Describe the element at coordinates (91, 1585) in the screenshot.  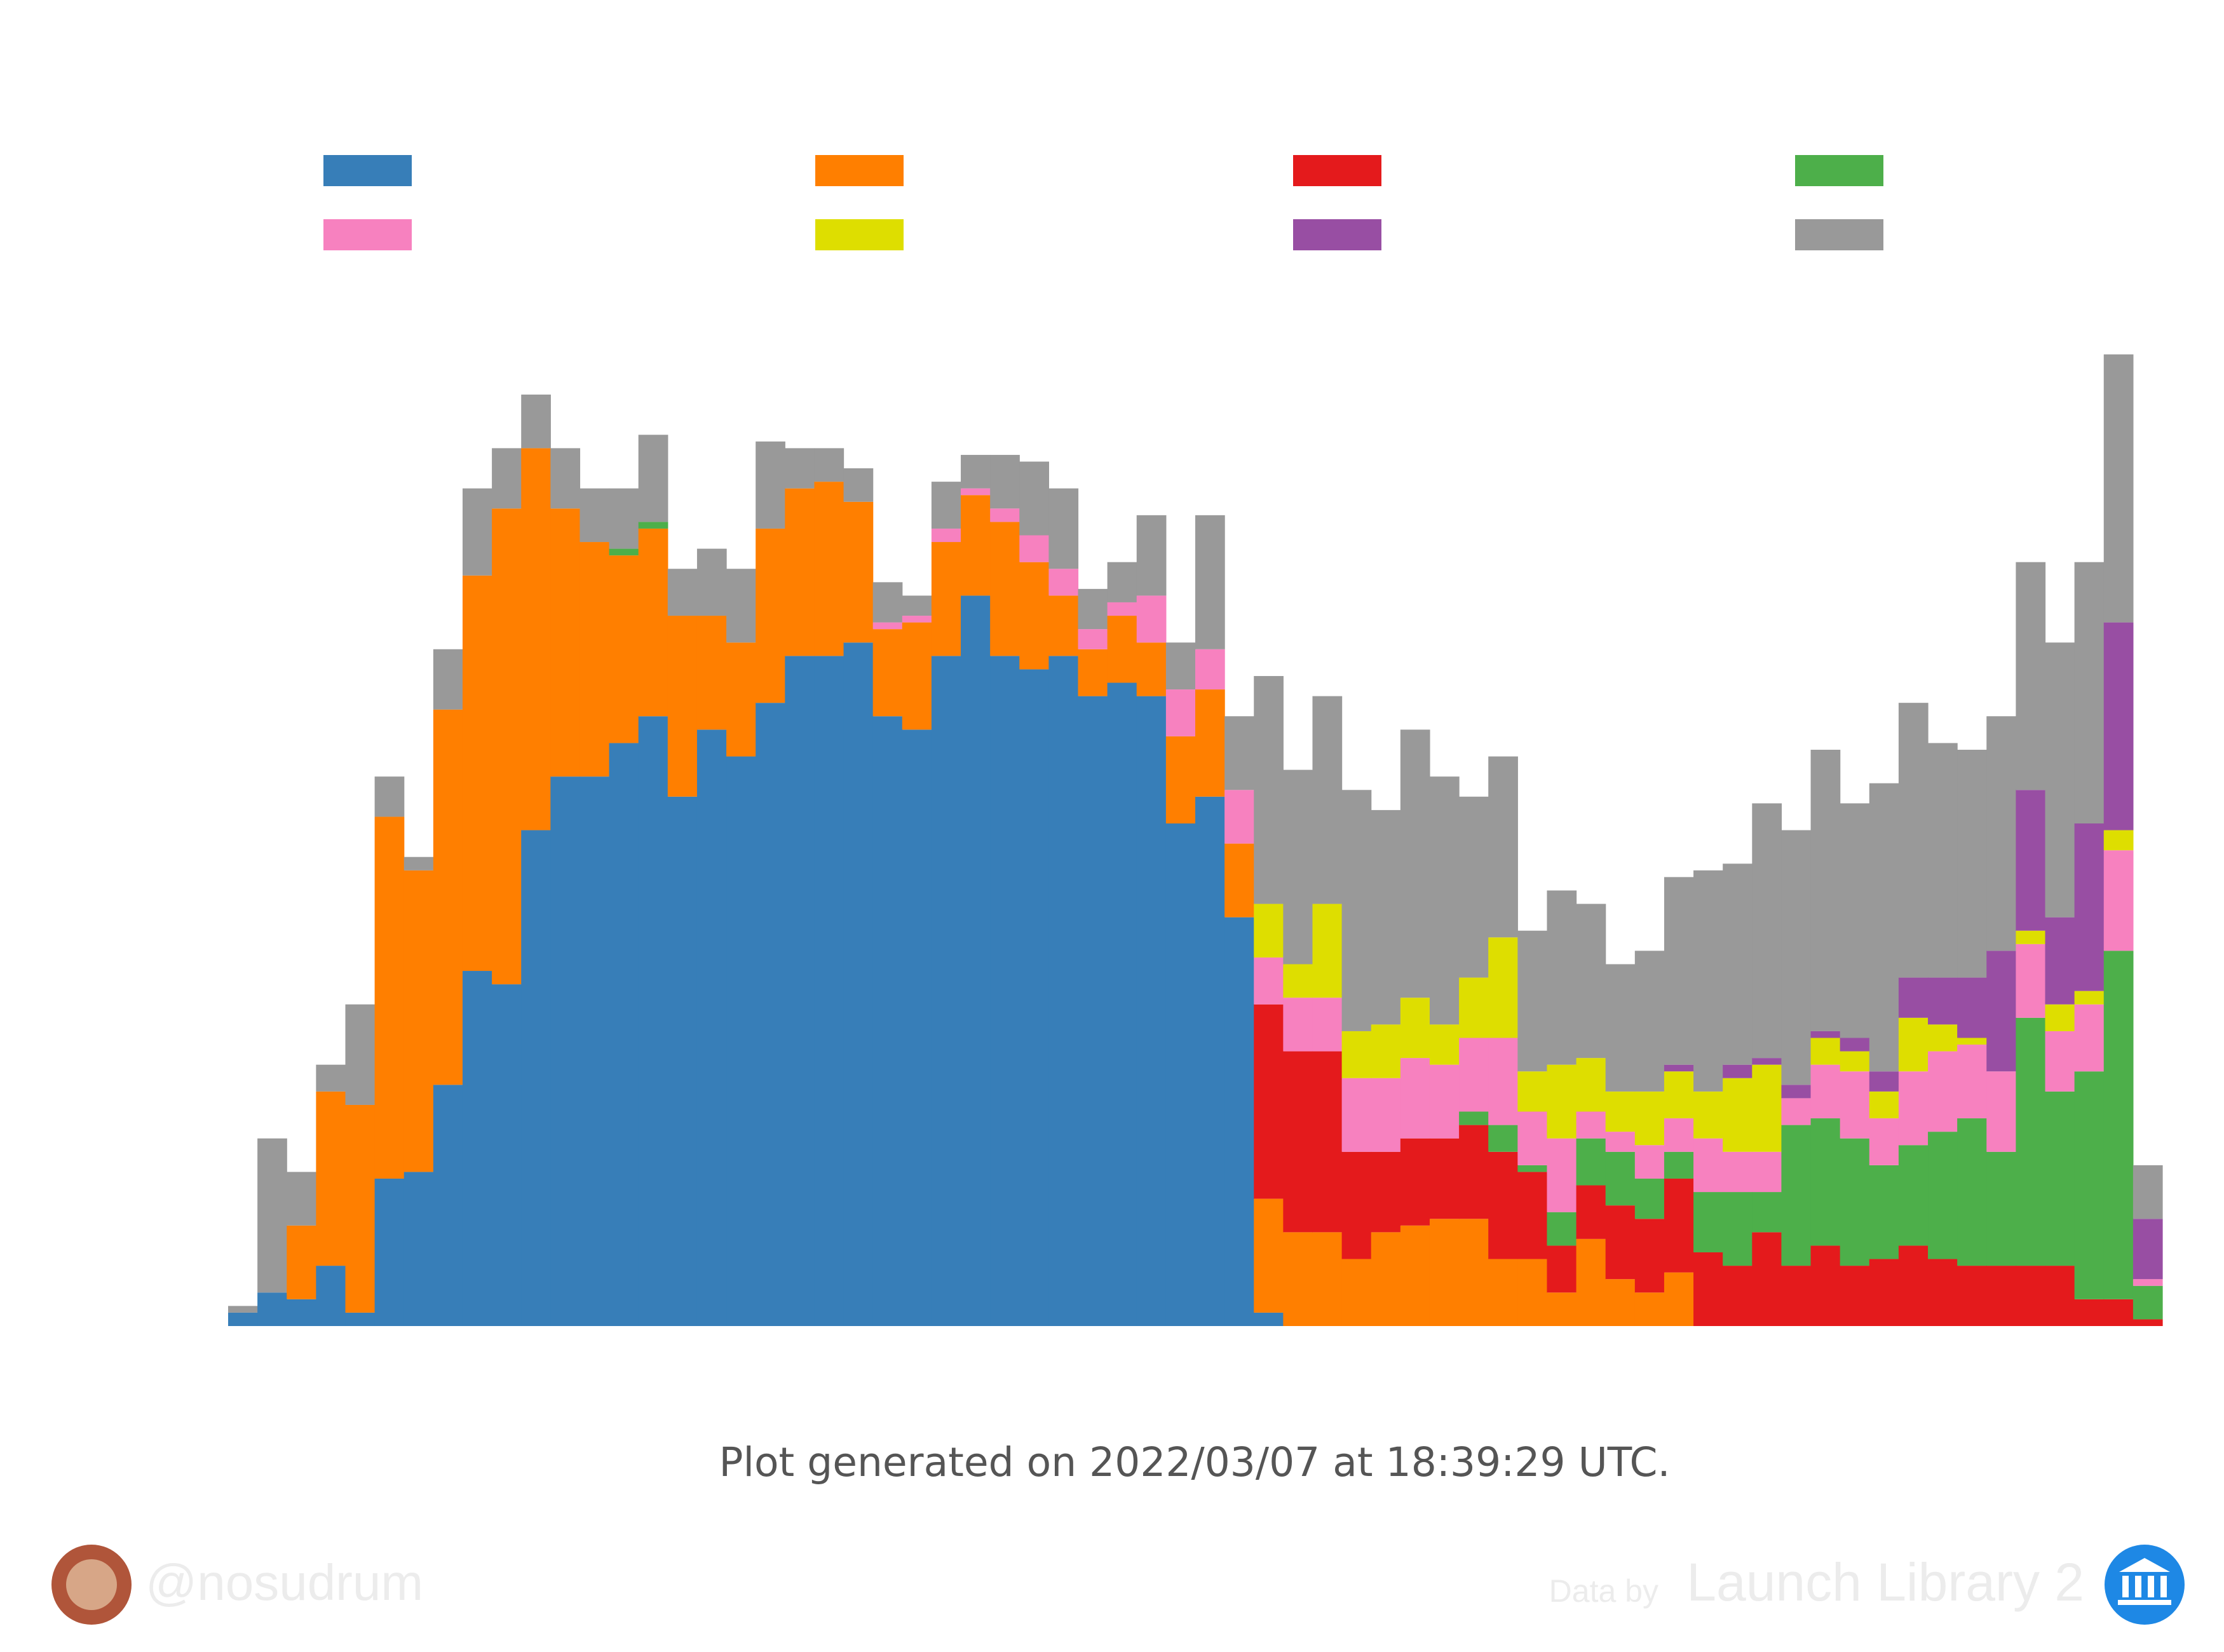
I see `avatar-figure` at that location.